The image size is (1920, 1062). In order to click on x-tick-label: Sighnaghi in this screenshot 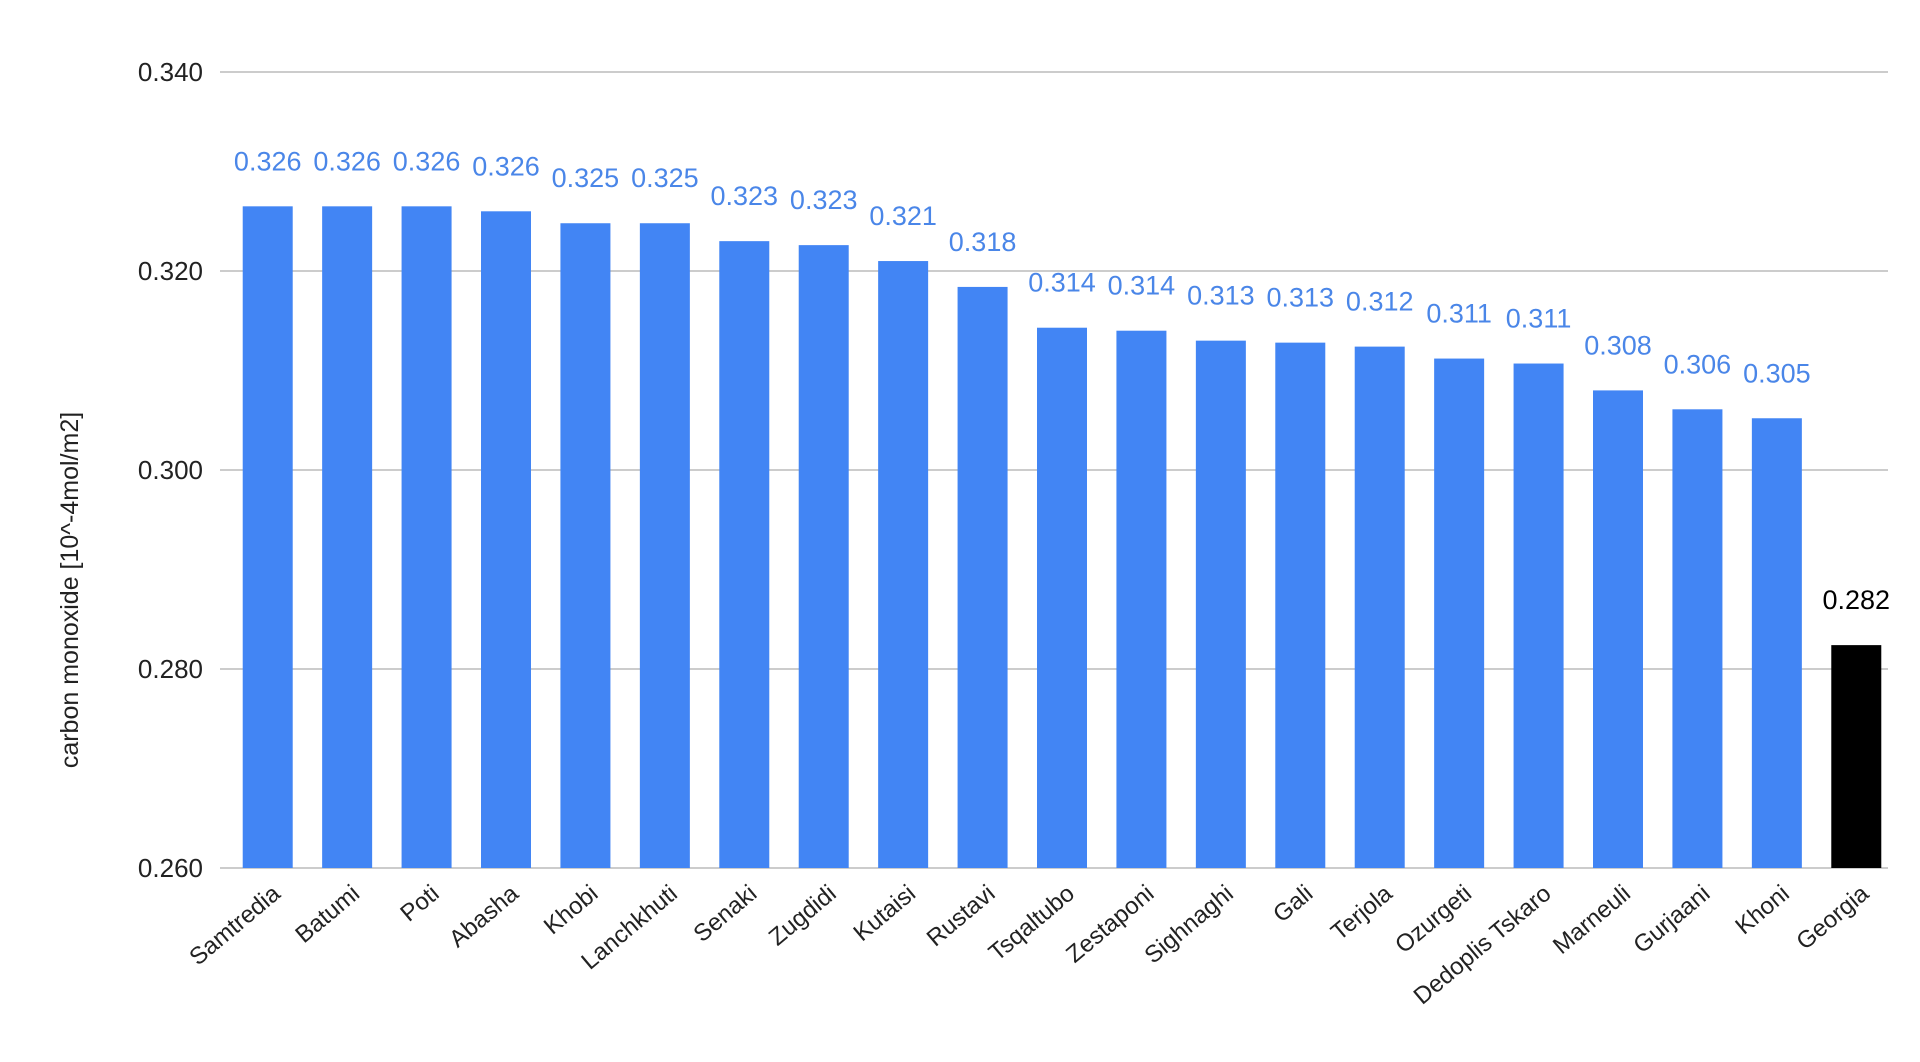, I will do `click(1189, 924)`.